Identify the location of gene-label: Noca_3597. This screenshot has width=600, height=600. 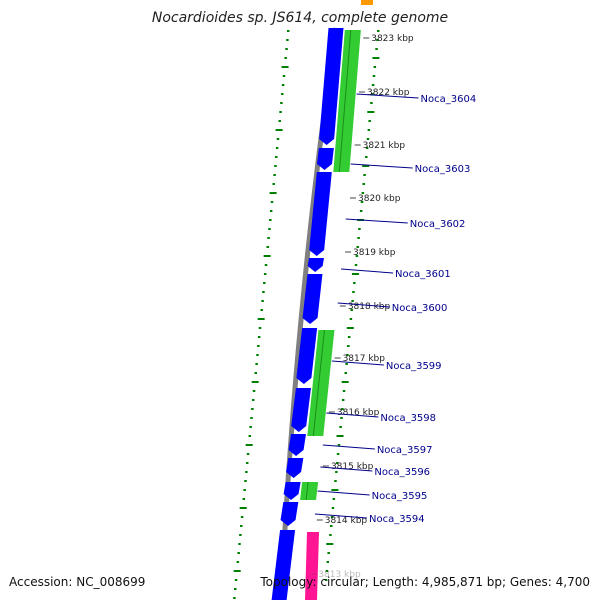
(405, 450).